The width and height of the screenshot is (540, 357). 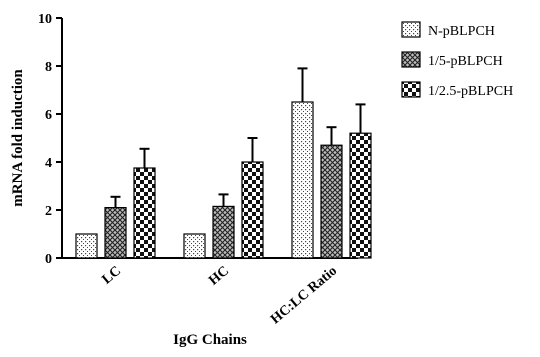 What do you see at coordinates (50, 139) in the screenshot?
I see `y-ticks: 0 2 4 6 8 10` at bounding box center [50, 139].